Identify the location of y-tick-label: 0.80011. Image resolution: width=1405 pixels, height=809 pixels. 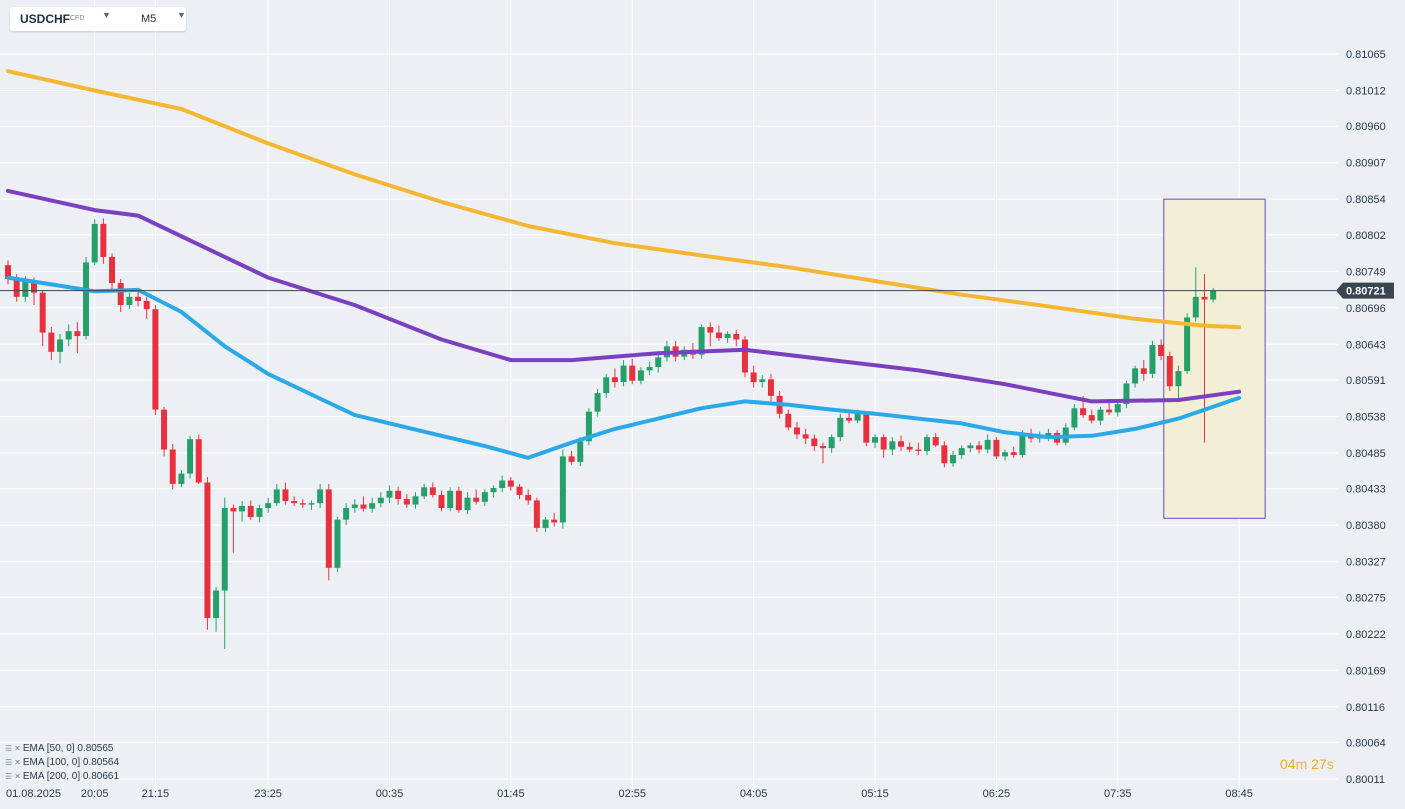
(1365, 780).